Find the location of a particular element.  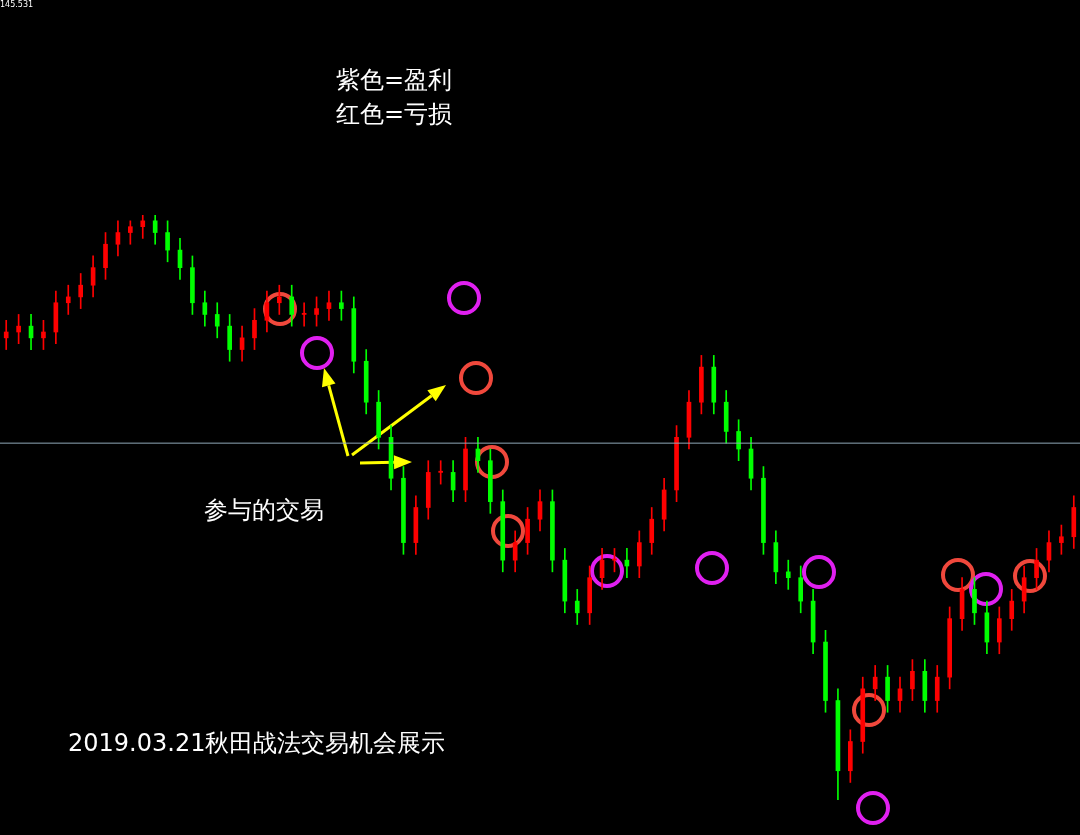

annotation: 2019.03.21秋田战法交易机会展示 is located at coordinates (257, 743).